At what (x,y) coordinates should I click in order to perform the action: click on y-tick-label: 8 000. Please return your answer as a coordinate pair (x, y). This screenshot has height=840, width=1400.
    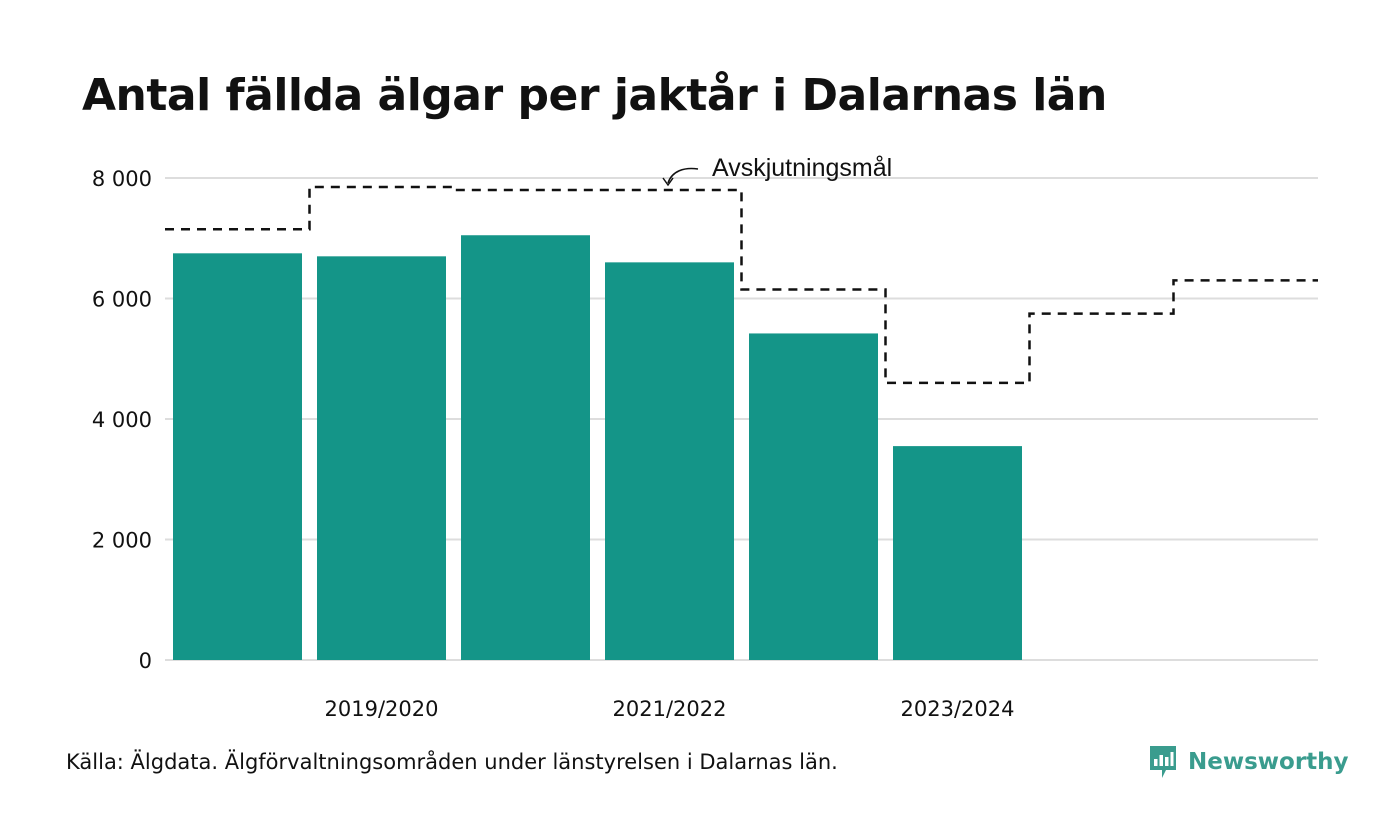
    Looking at the image, I should click on (122, 179).